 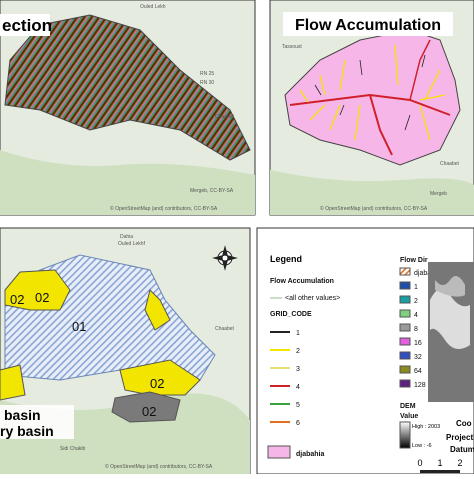 I want to click on legend-label: Low : -6, so click(x=422, y=446).